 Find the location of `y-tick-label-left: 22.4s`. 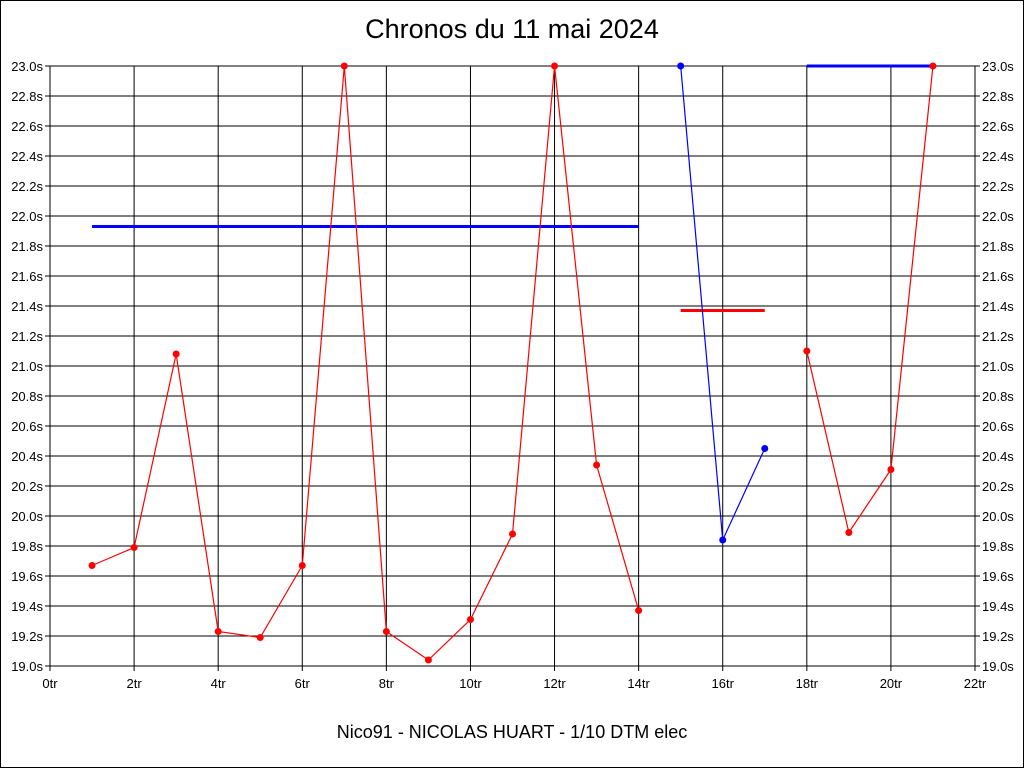

y-tick-label-left: 22.4s is located at coordinates (27, 156).